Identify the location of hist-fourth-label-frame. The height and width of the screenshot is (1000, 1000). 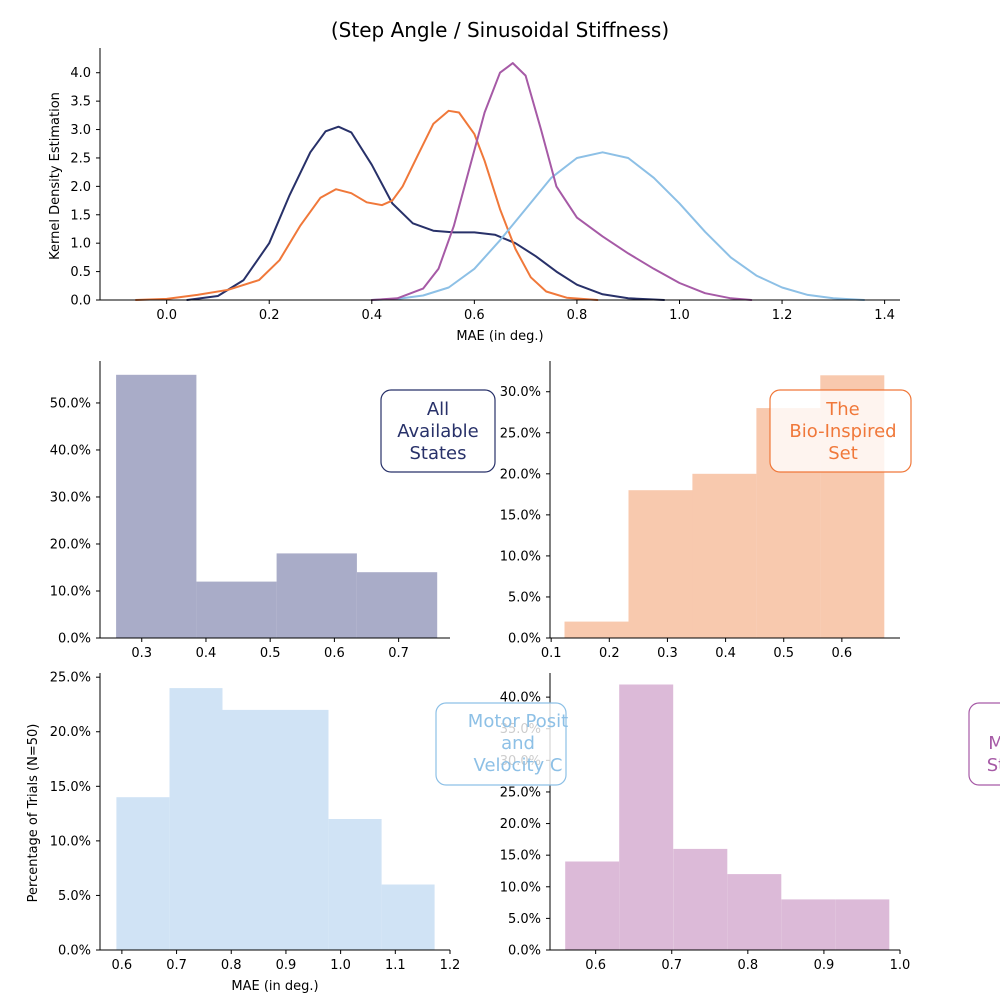
(984, 744).